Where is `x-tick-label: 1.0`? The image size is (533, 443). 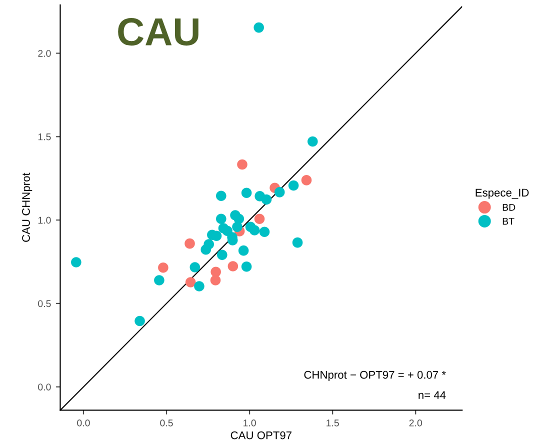 x-tick-label: 1.0 is located at coordinates (250, 423).